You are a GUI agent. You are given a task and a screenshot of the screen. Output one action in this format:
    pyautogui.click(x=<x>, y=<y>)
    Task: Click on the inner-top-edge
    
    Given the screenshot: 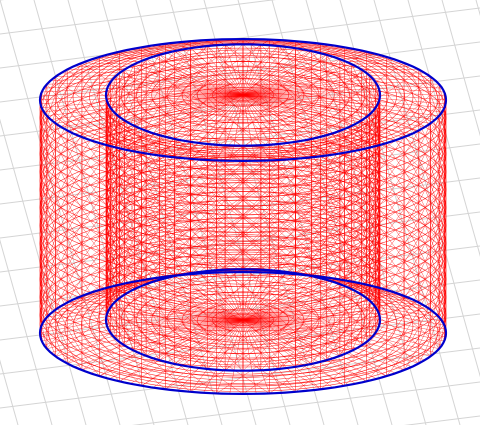 What is the action you would take?
    pyautogui.click(x=243, y=95)
    